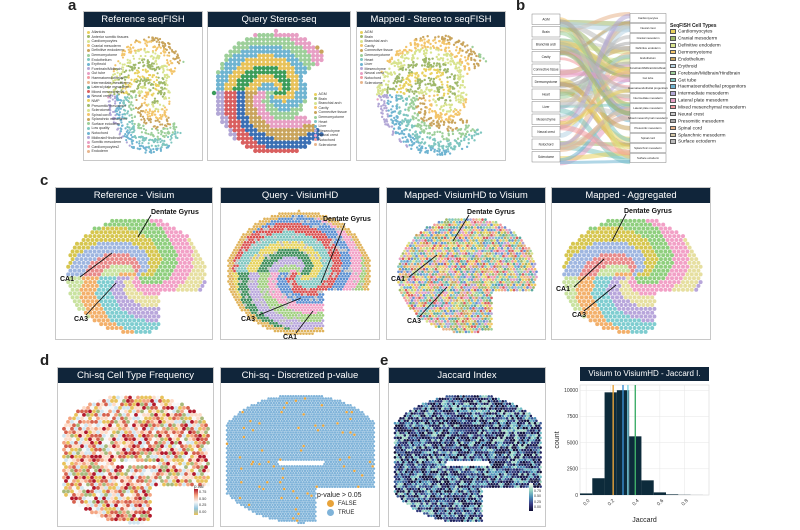 The height and width of the screenshot is (530, 800). Describe the element at coordinates (648, 58) in the screenshot. I see `alluvial-right-box` at that location.